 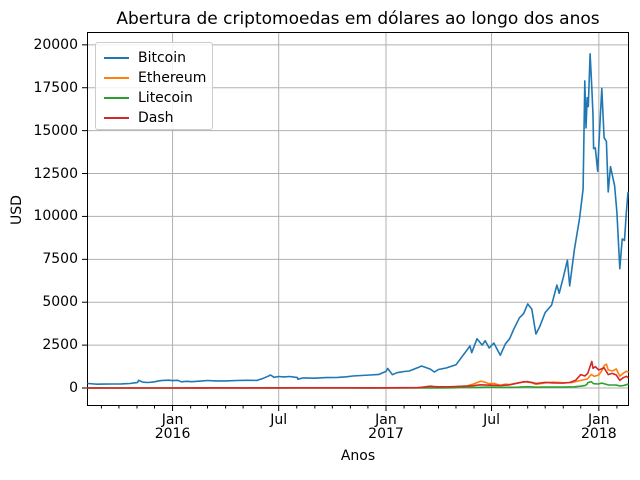 What do you see at coordinates (116, 58) in the screenshot?
I see `legend-line-bitcoin-icon` at bounding box center [116, 58].